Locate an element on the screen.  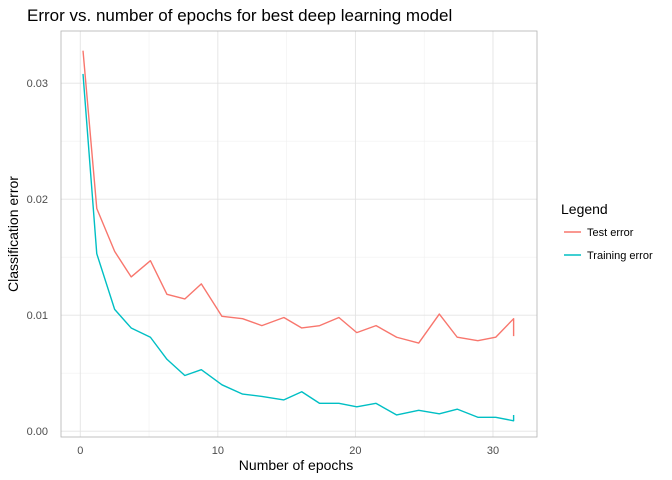
y-tick-label: 0.02 is located at coordinates (37, 200).